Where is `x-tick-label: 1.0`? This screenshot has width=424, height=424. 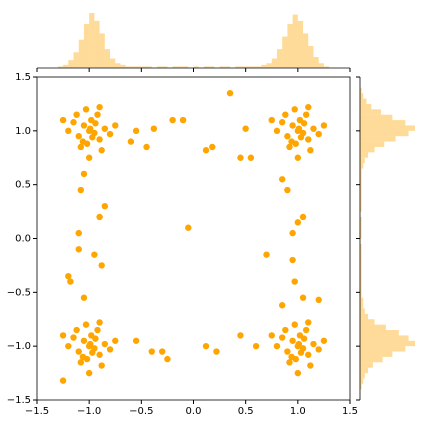 x-tick-label: 1.0 is located at coordinates (298, 411).